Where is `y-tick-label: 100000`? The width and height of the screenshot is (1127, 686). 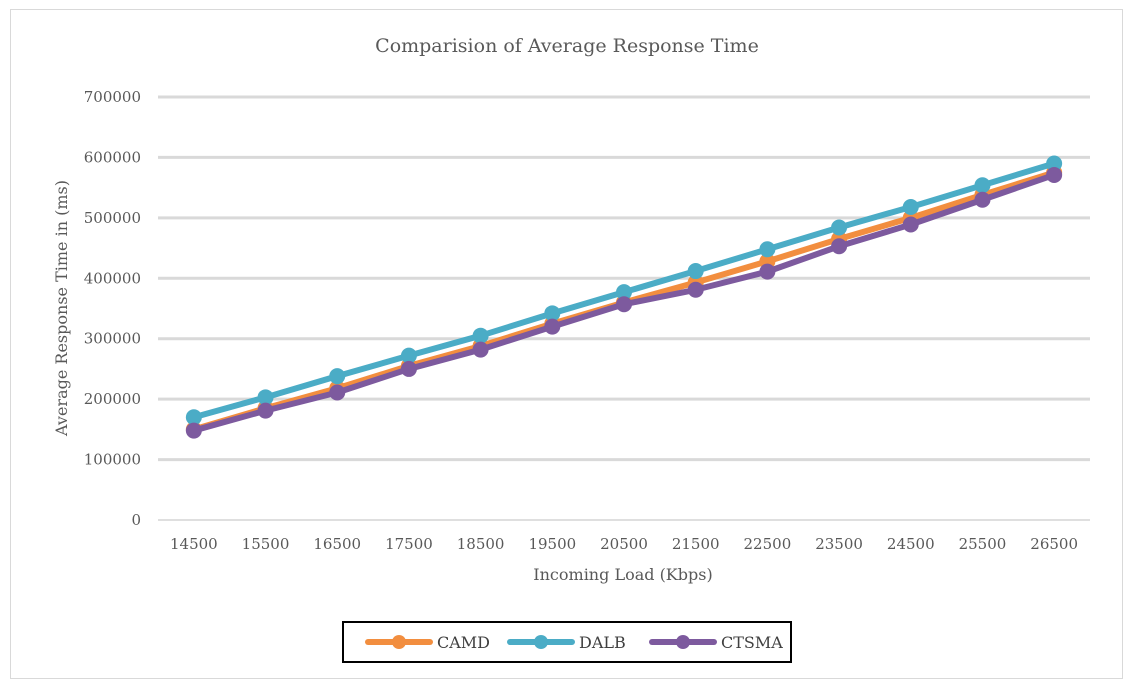 y-tick-label: 100000 is located at coordinates (112, 460).